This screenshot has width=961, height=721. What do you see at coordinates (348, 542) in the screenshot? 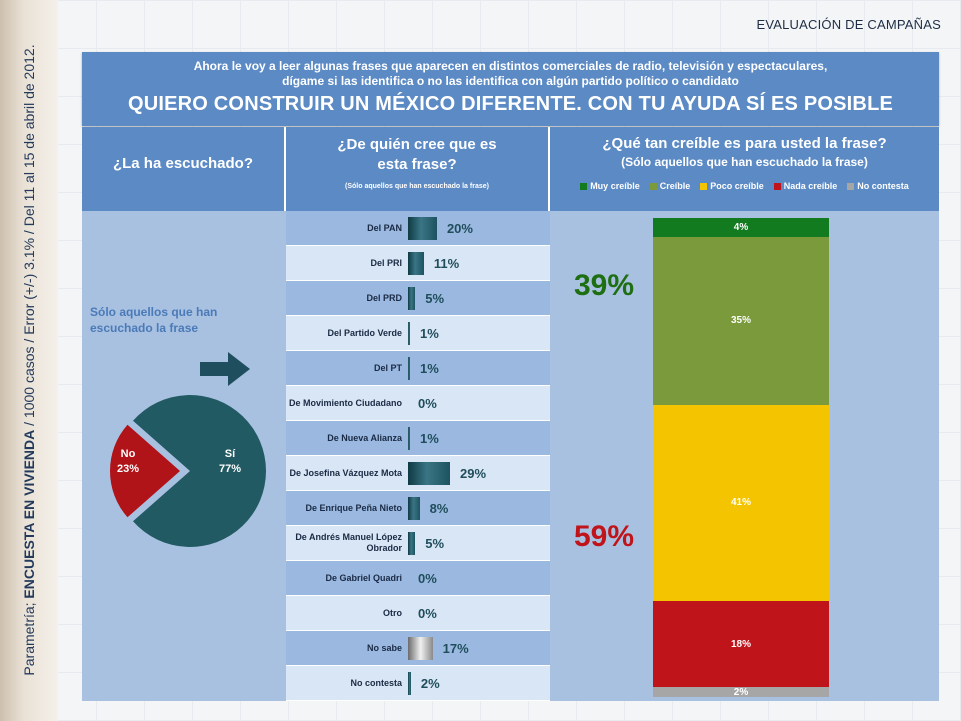
I see `bar-label: De Andrés Manuel López Obrador` at bounding box center [348, 542].